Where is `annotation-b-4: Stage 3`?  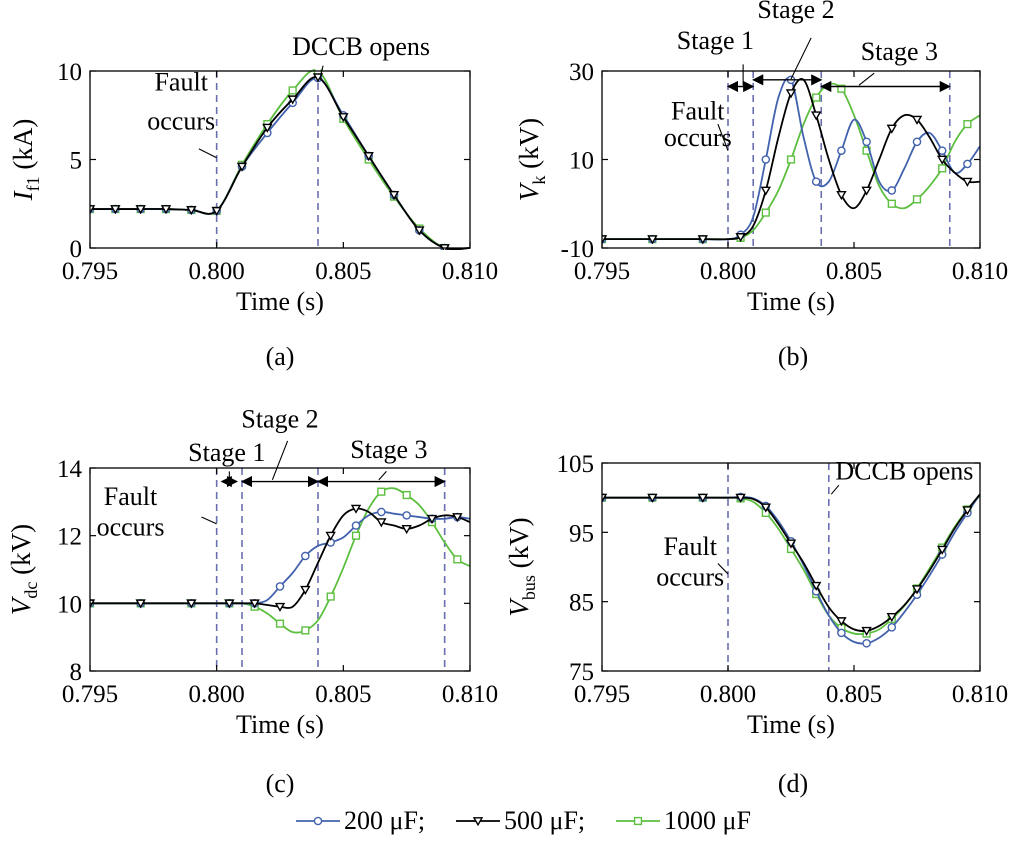 annotation-b-4: Stage 3 is located at coordinates (899, 51).